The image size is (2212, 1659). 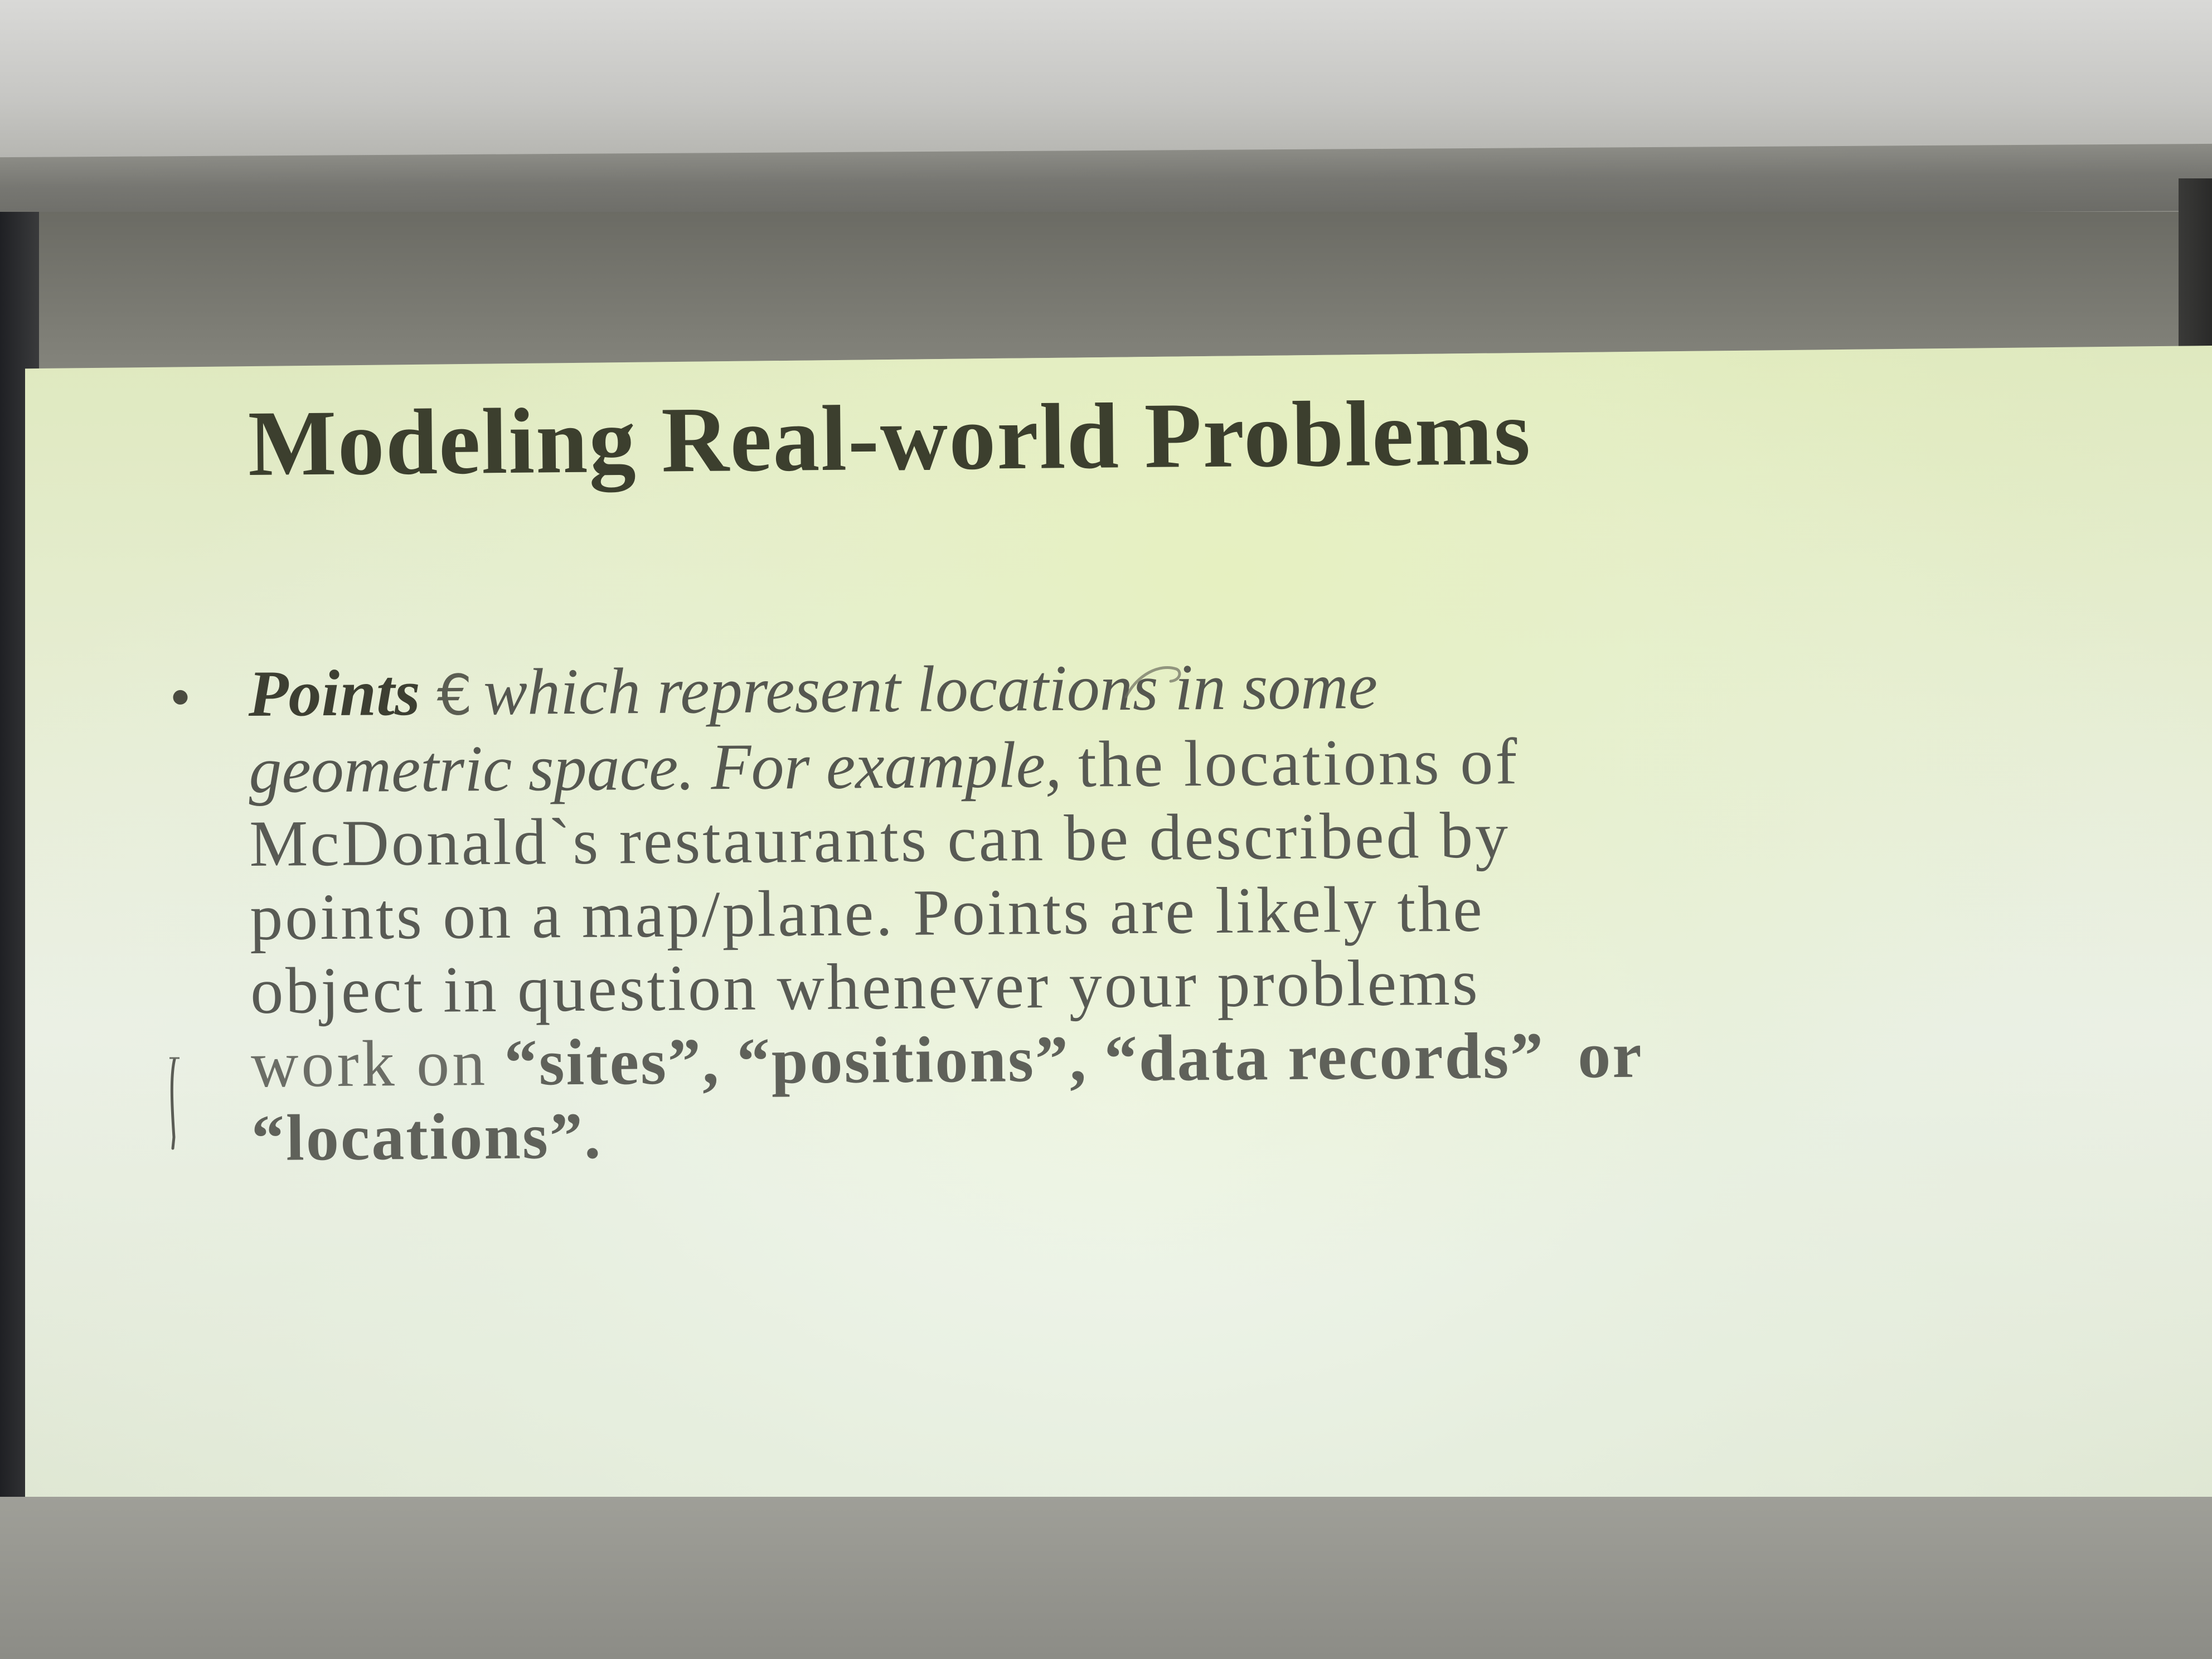 I want to click on wall-background, so click(x=1106, y=83).